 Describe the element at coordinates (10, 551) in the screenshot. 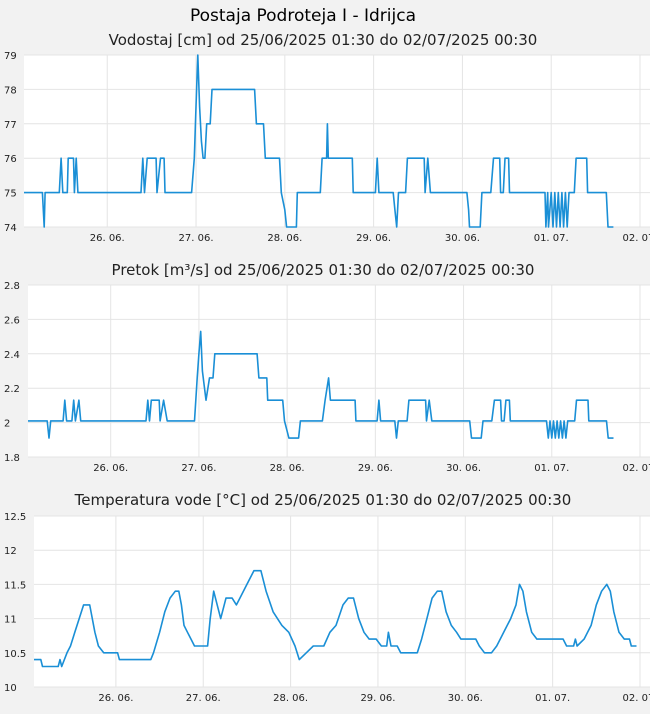

I see `y-tick-label: 12` at that location.